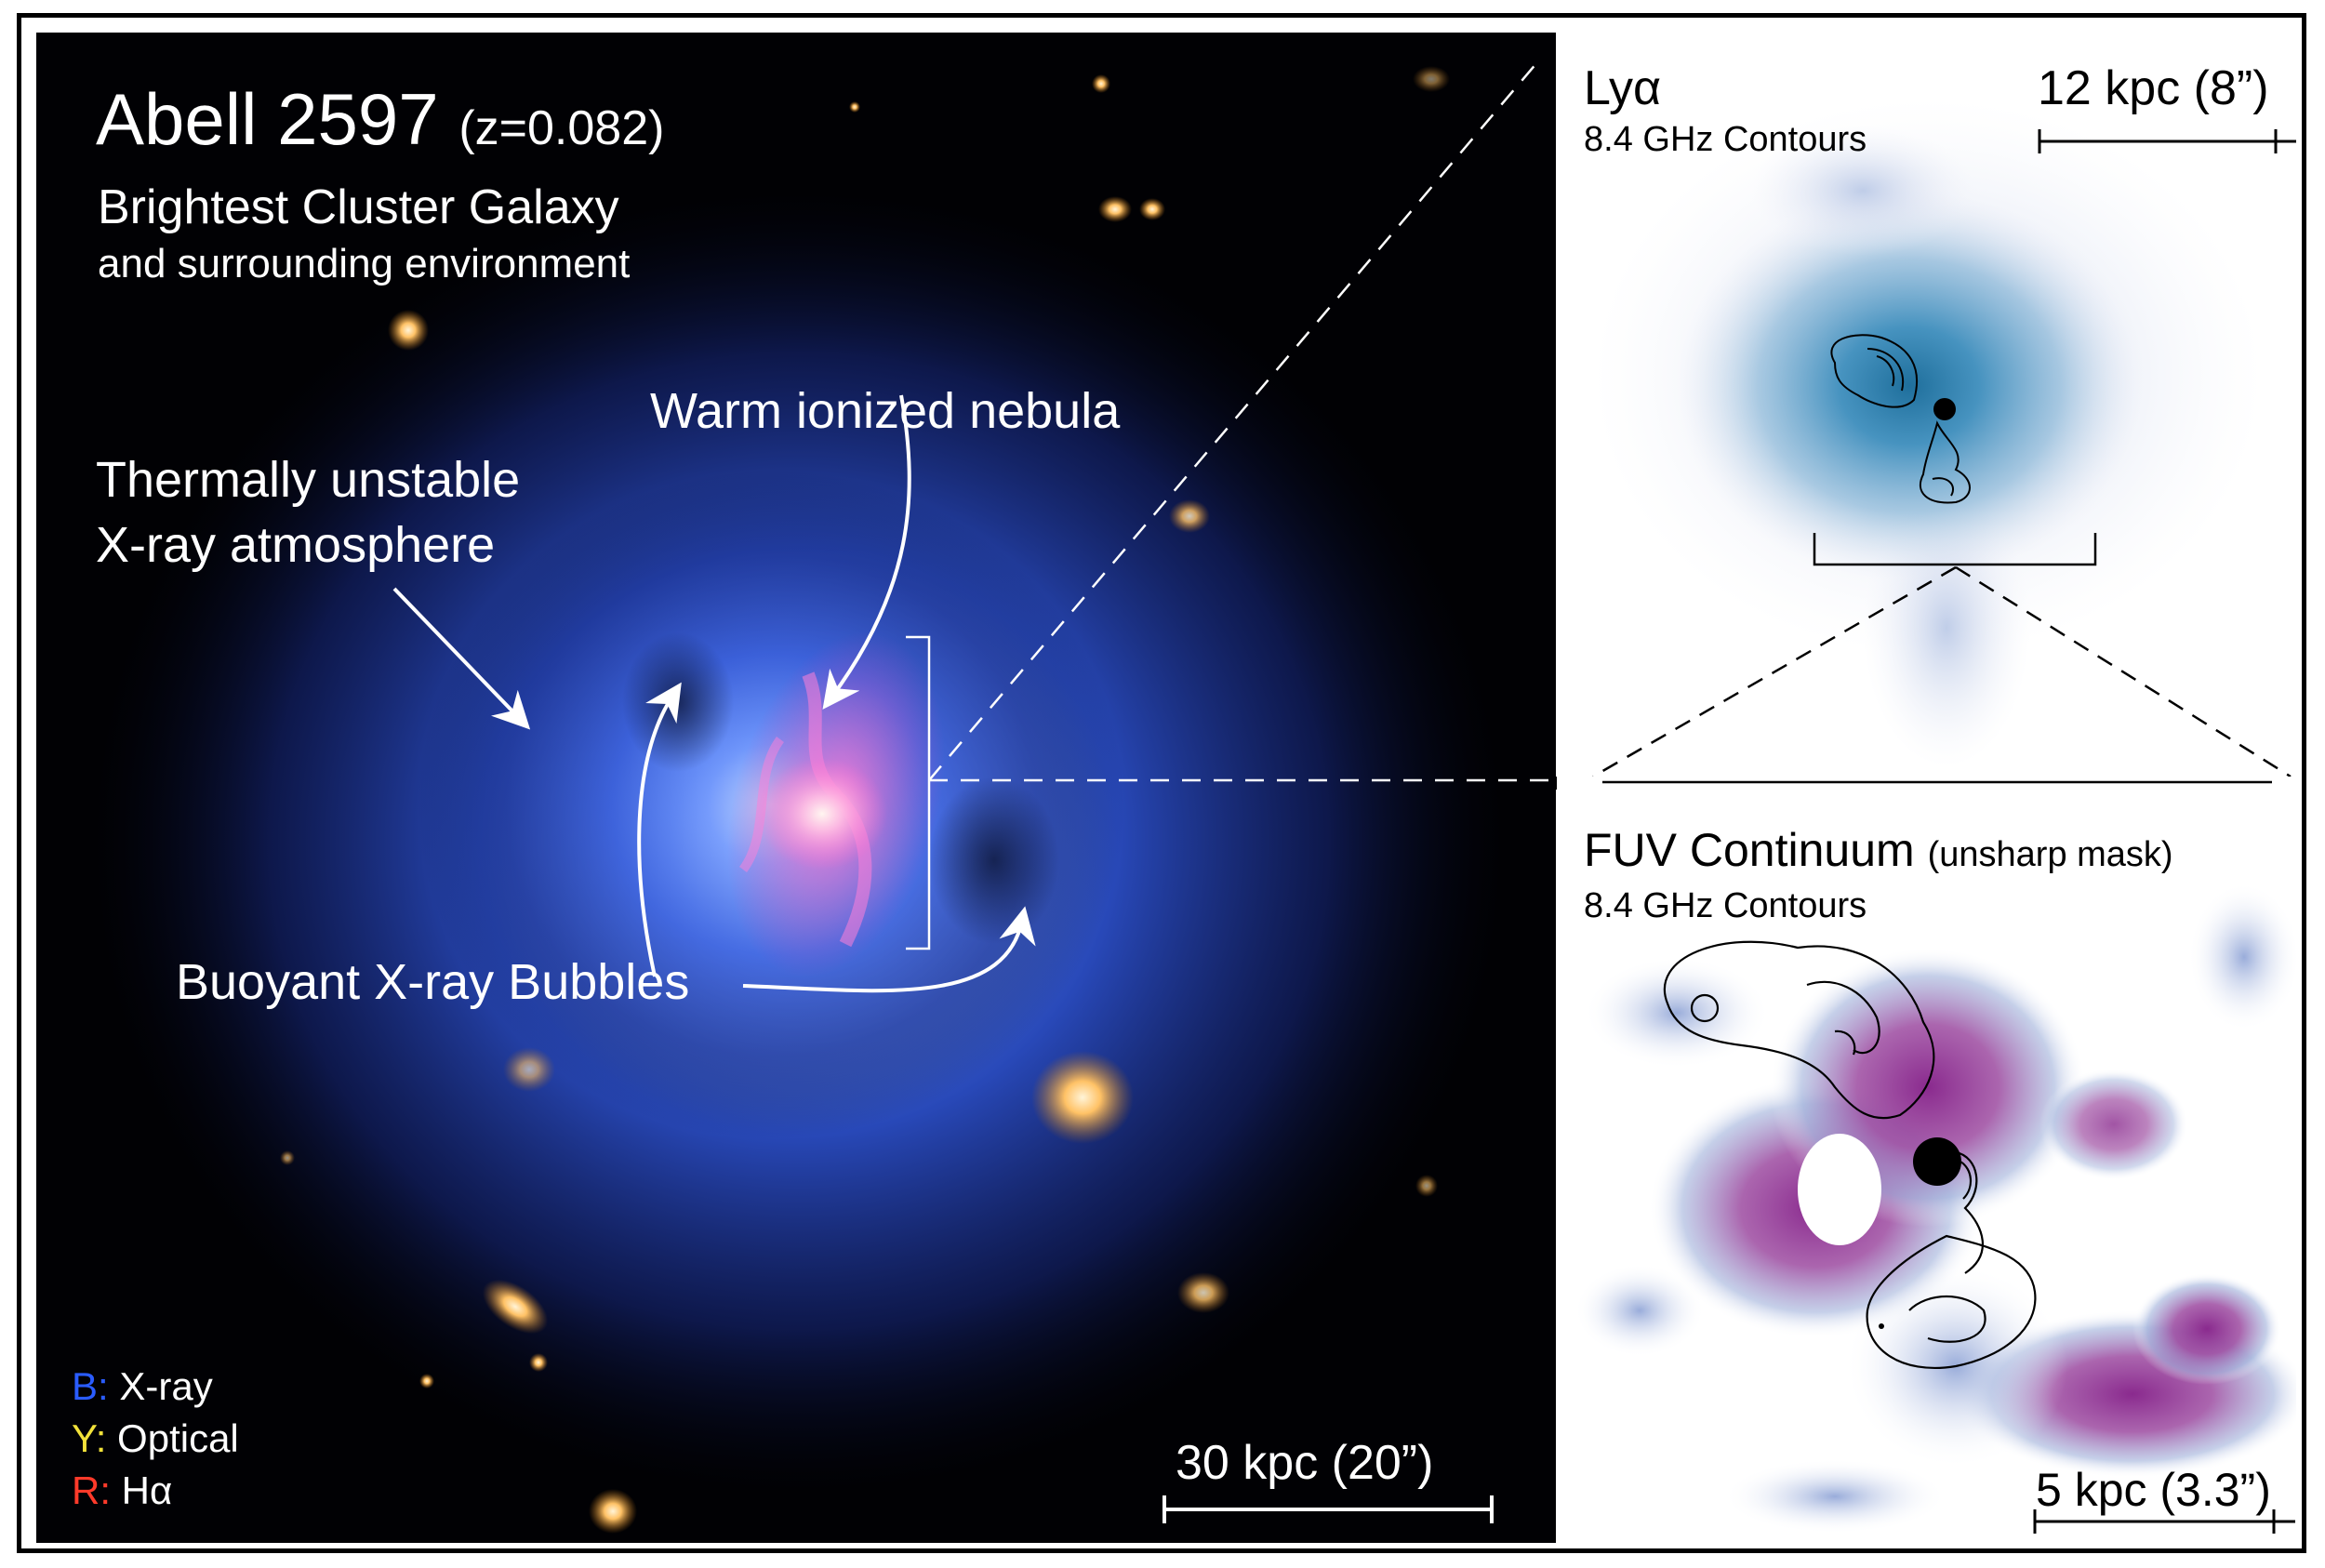 The height and width of the screenshot is (1568, 2325). Describe the element at coordinates (166, 1386) in the screenshot. I see `legend-value-xray: X-ray` at that location.